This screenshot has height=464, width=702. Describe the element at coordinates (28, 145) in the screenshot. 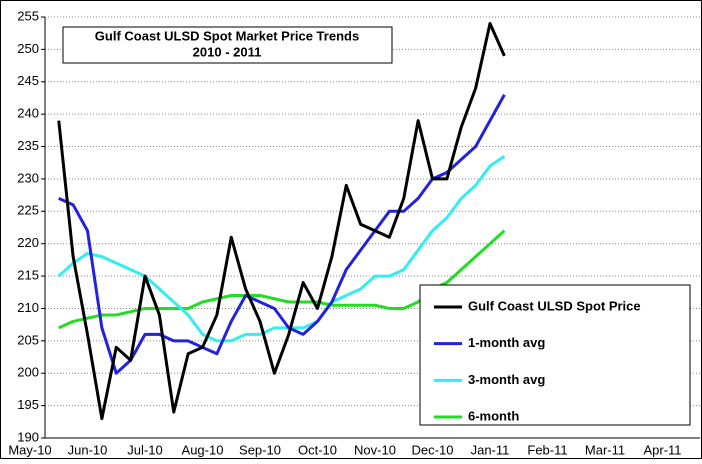

I see `y-tick-label: 235` at that location.